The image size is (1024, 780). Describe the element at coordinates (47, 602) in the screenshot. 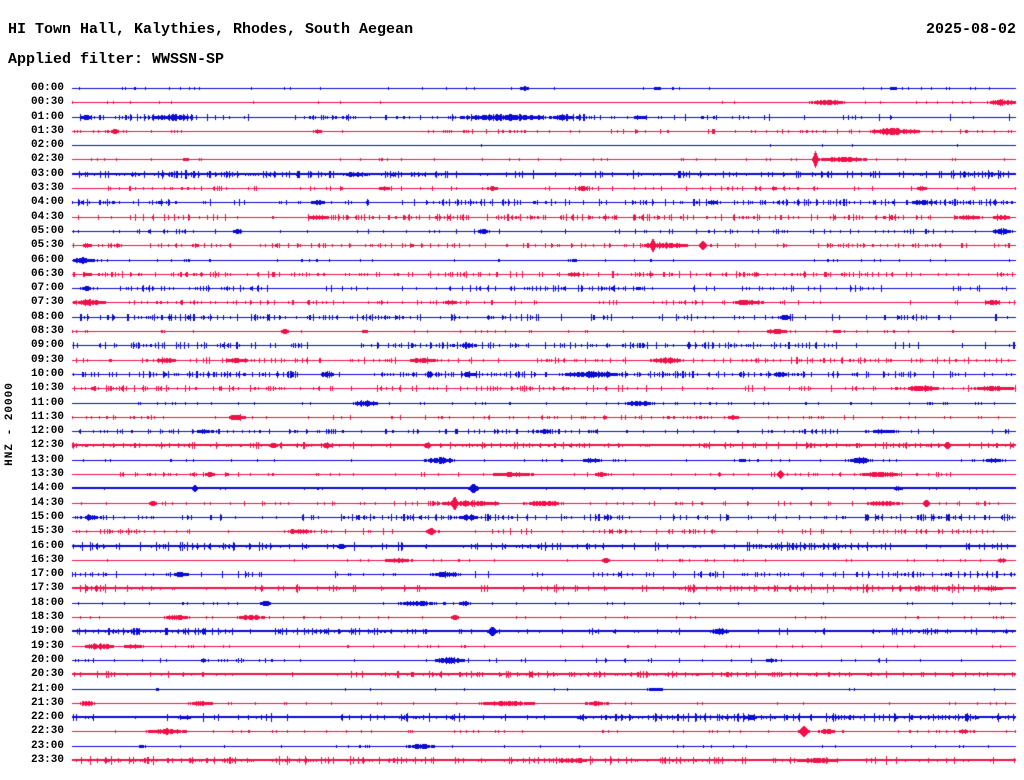

I see `time-label: 18:00` at that location.